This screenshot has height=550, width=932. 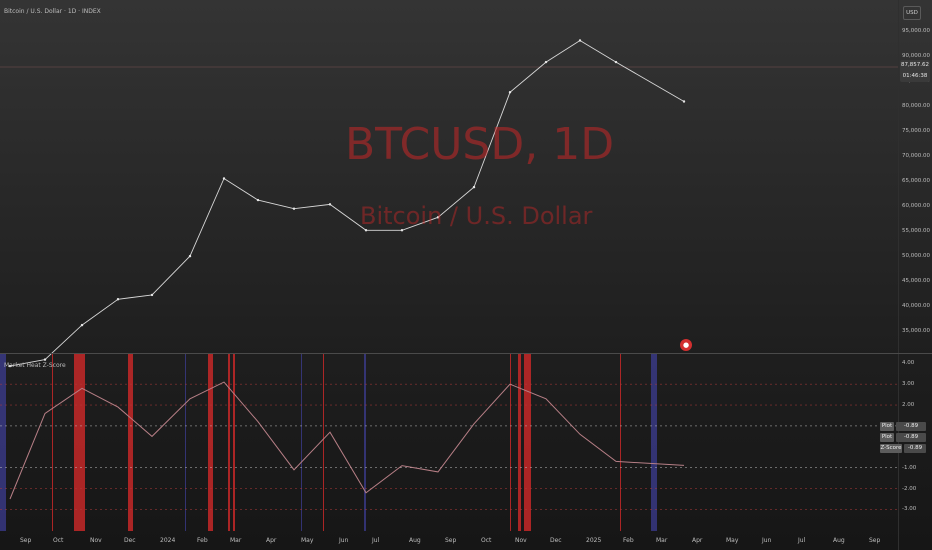 I want to click on zscore-tick-label: -2.00, so click(x=909, y=488).